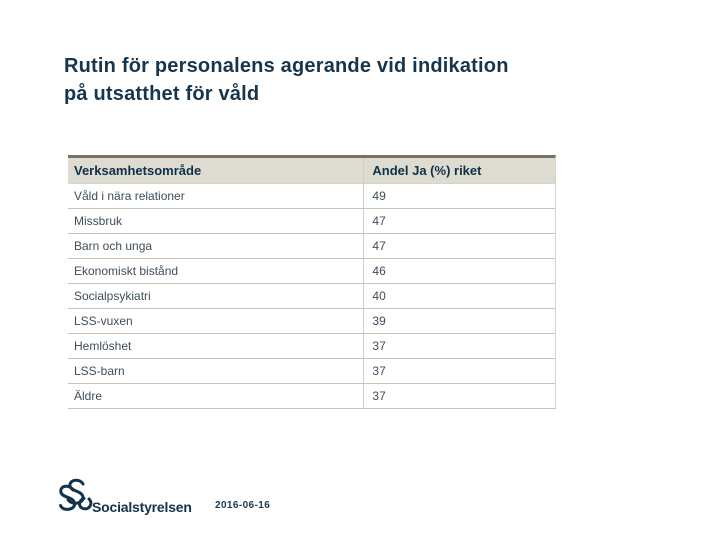 The width and height of the screenshot is (720, 540). What do you see at coordinates (216, 221) in the screenshot?
I see `table-cell-area: Missbruk` at bounding box center [216, 221].